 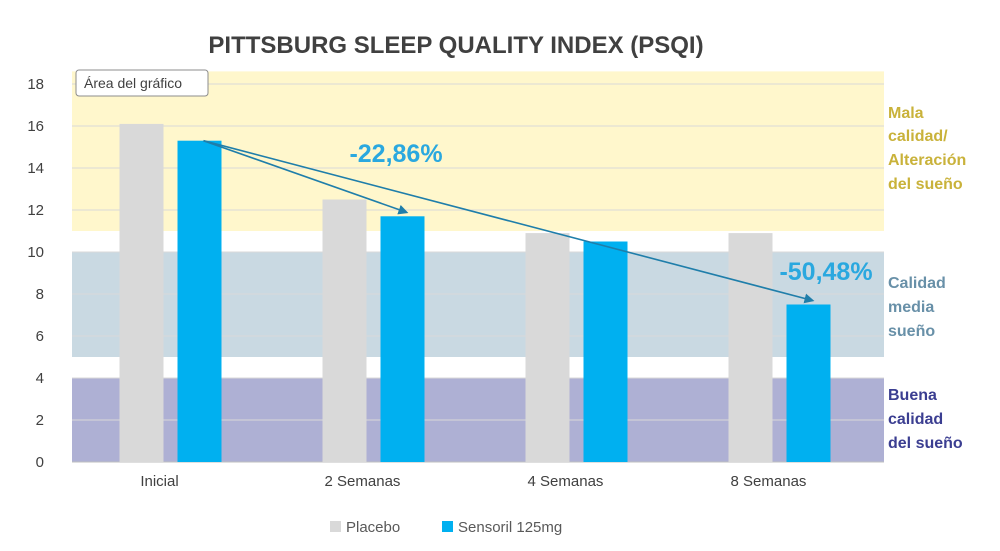 What do you see at coordinates (925, 184) in the screenshot?
I see `band-label-2-3: del sueño` at bounding box center [925, 184].